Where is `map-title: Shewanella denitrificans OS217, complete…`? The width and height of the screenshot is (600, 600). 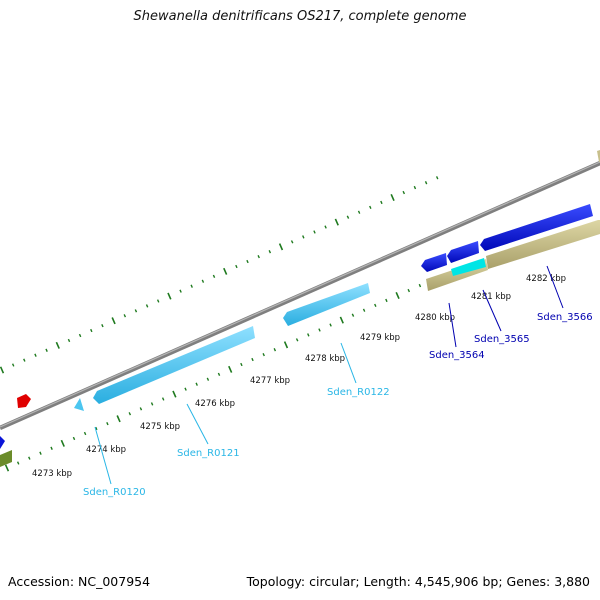 map-title: Shewanella denitrificans OS217, complete… is located at coordinates (300, 16).